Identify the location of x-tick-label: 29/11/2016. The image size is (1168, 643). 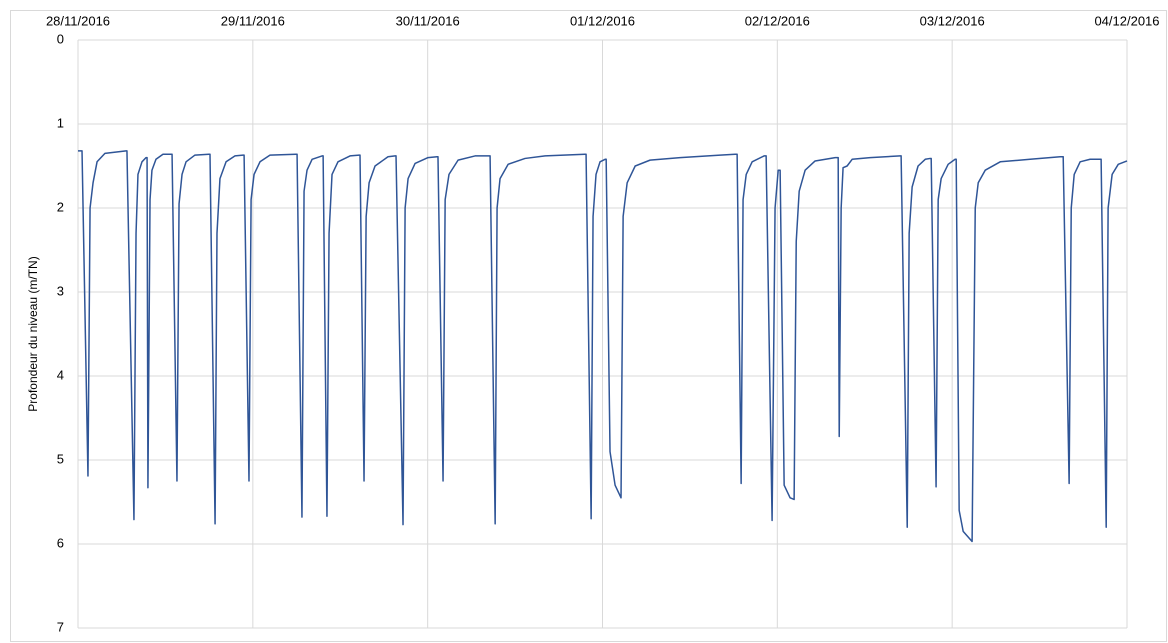
(253, 20).